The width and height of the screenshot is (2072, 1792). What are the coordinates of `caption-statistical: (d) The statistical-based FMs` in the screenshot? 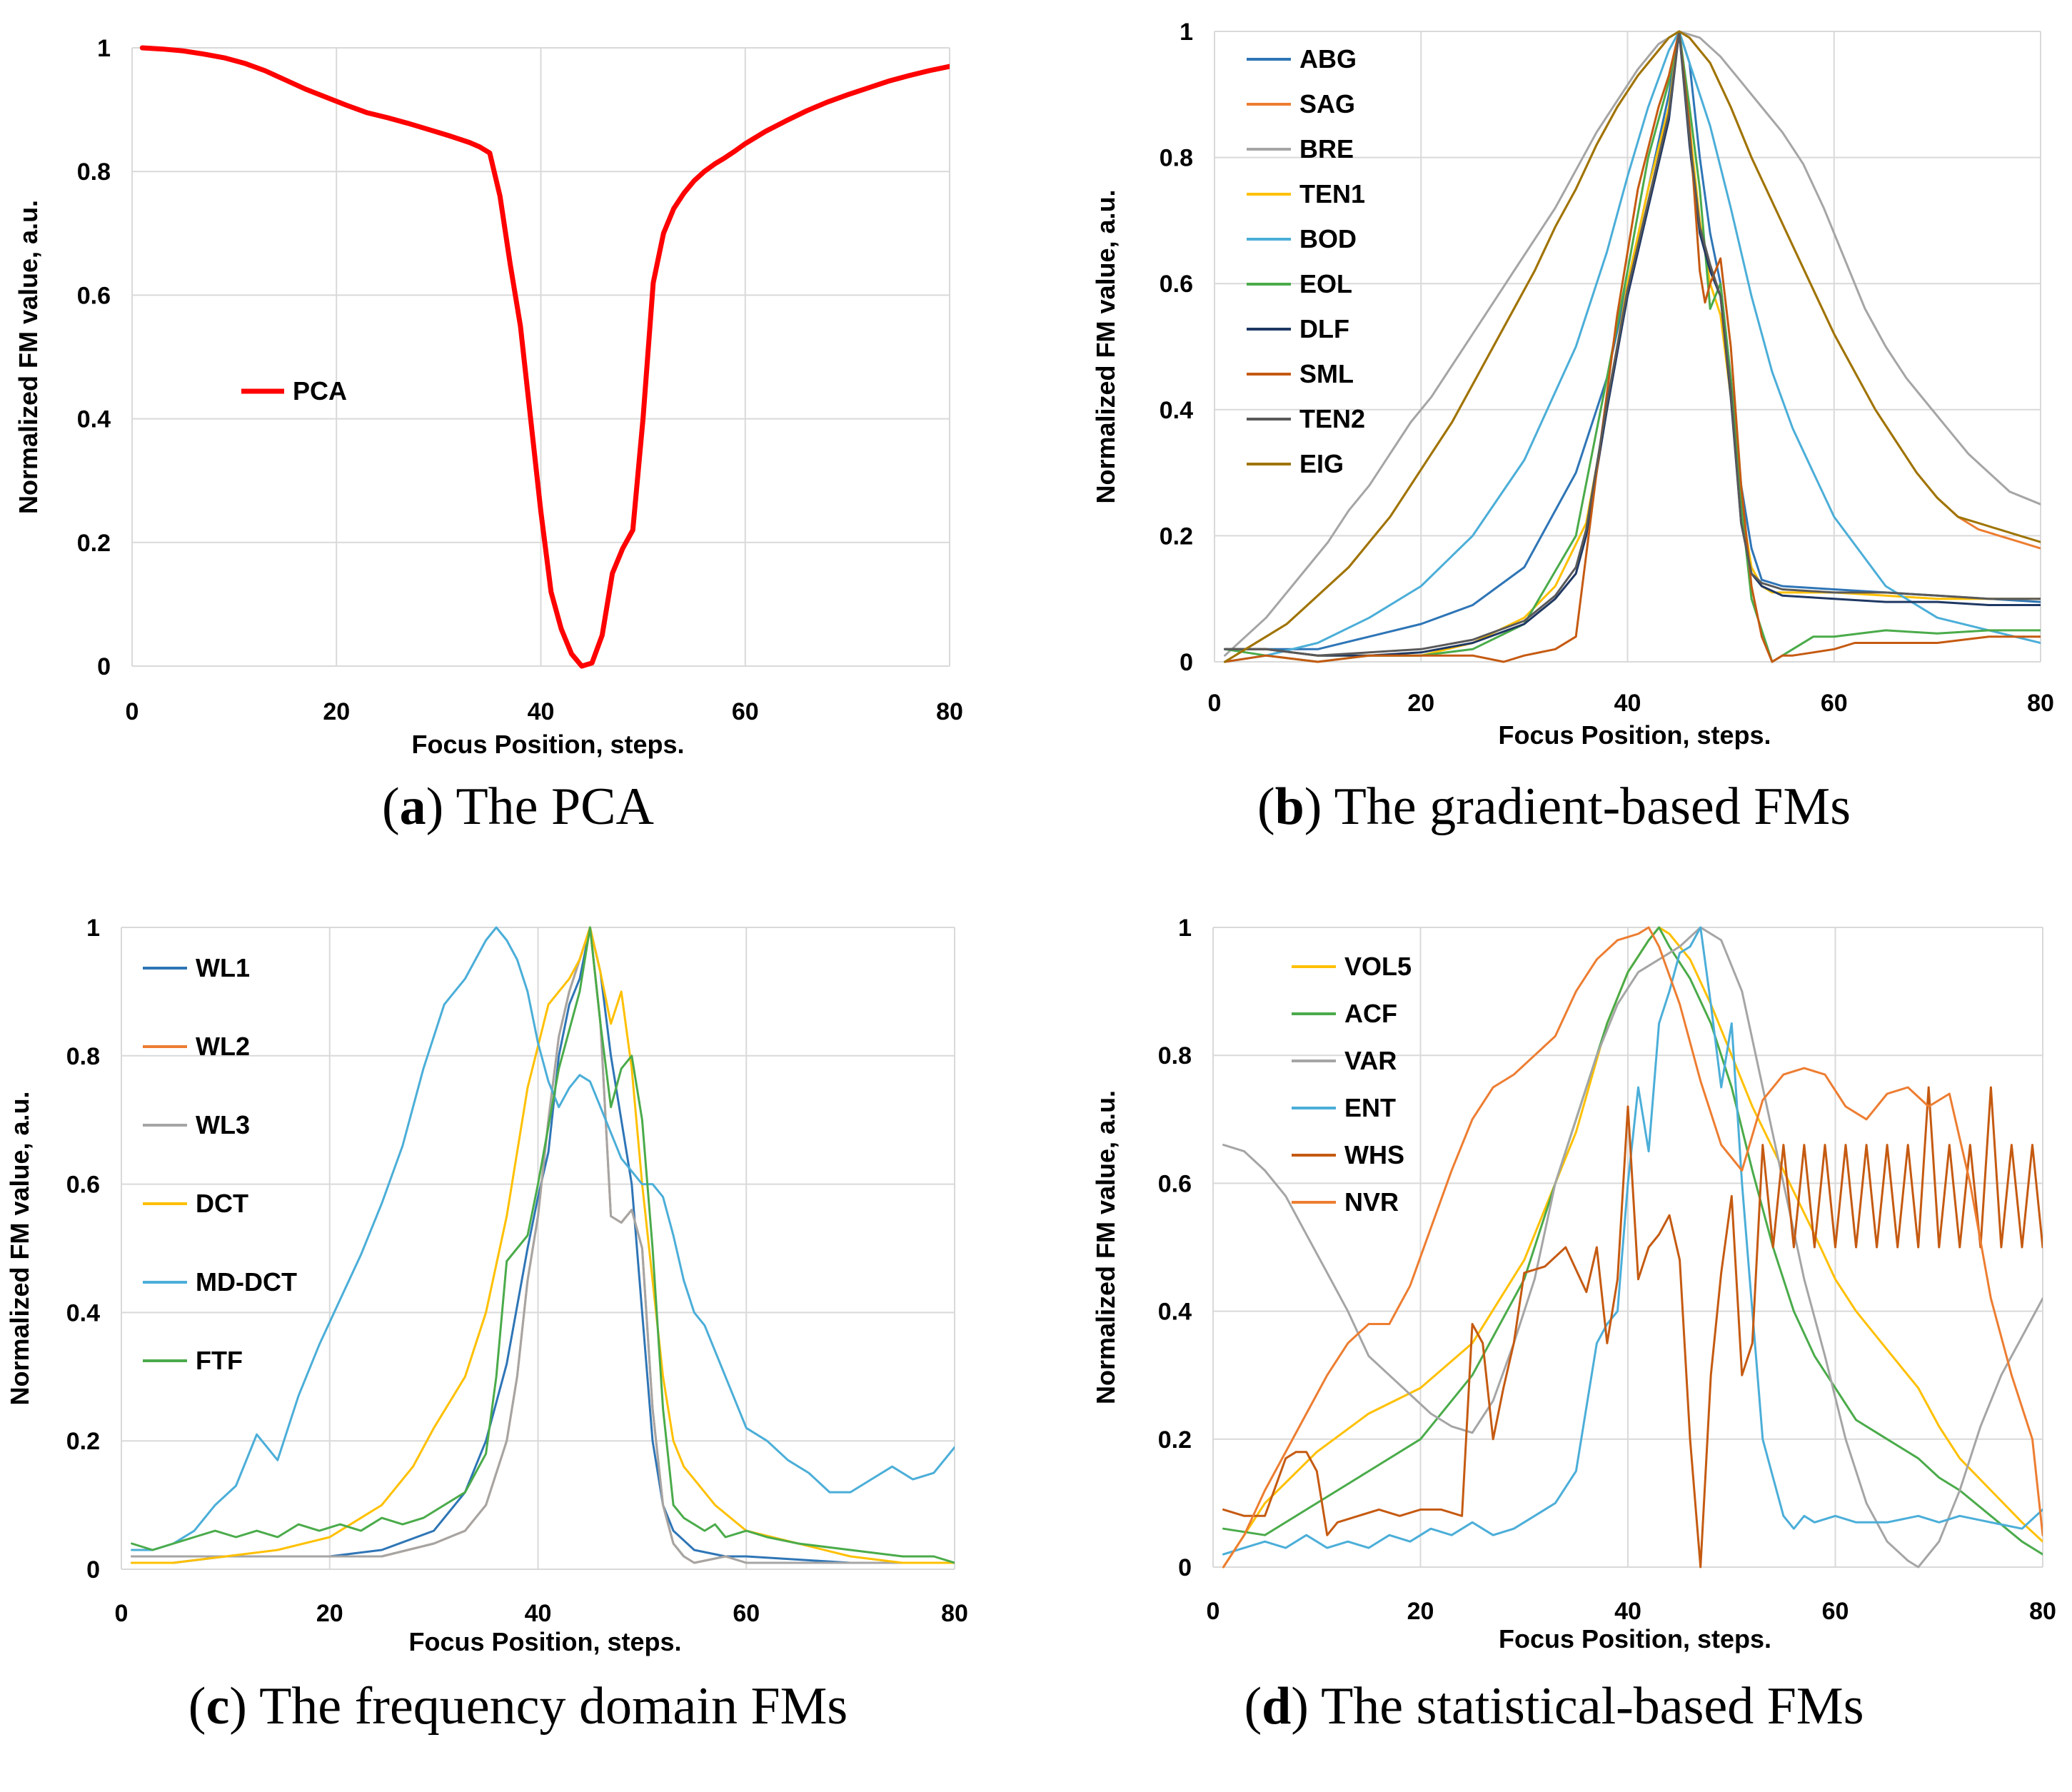 It's located at (1554, 1706).